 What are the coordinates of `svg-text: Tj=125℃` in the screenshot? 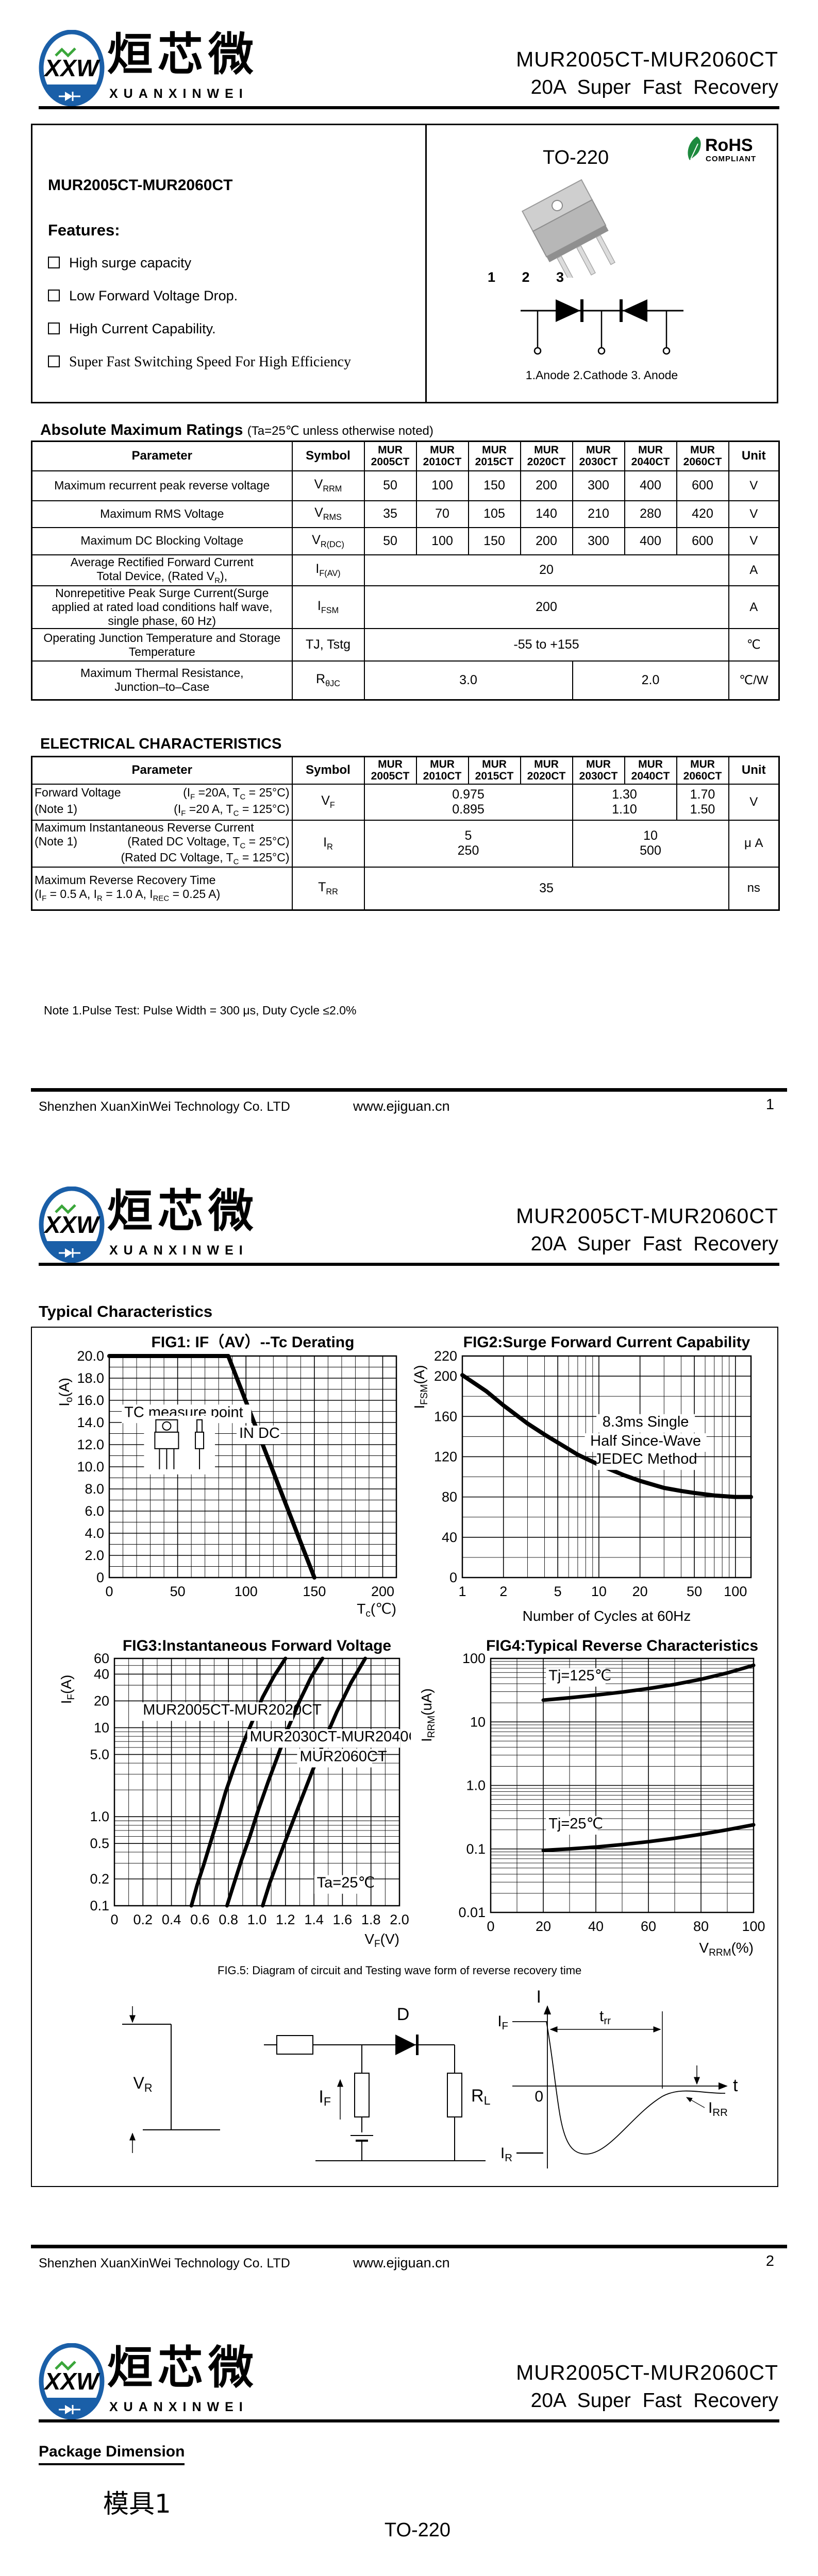 It's located at (579, 1676).